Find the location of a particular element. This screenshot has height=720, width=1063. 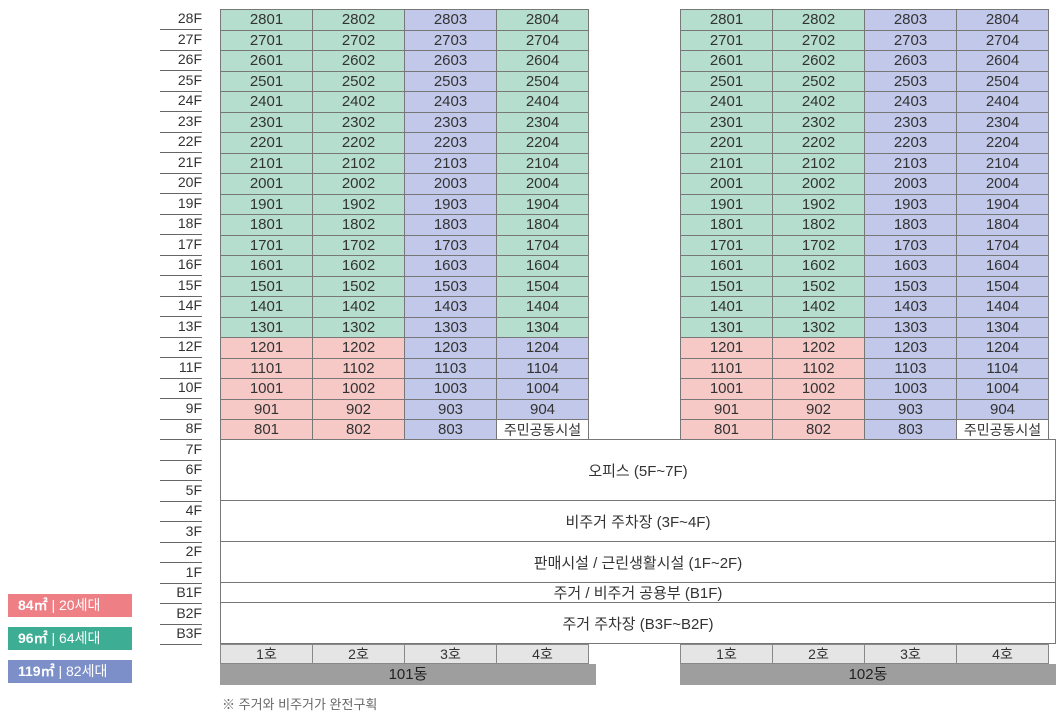

unit-cell: 2502 is located at coordinates (819, 81).